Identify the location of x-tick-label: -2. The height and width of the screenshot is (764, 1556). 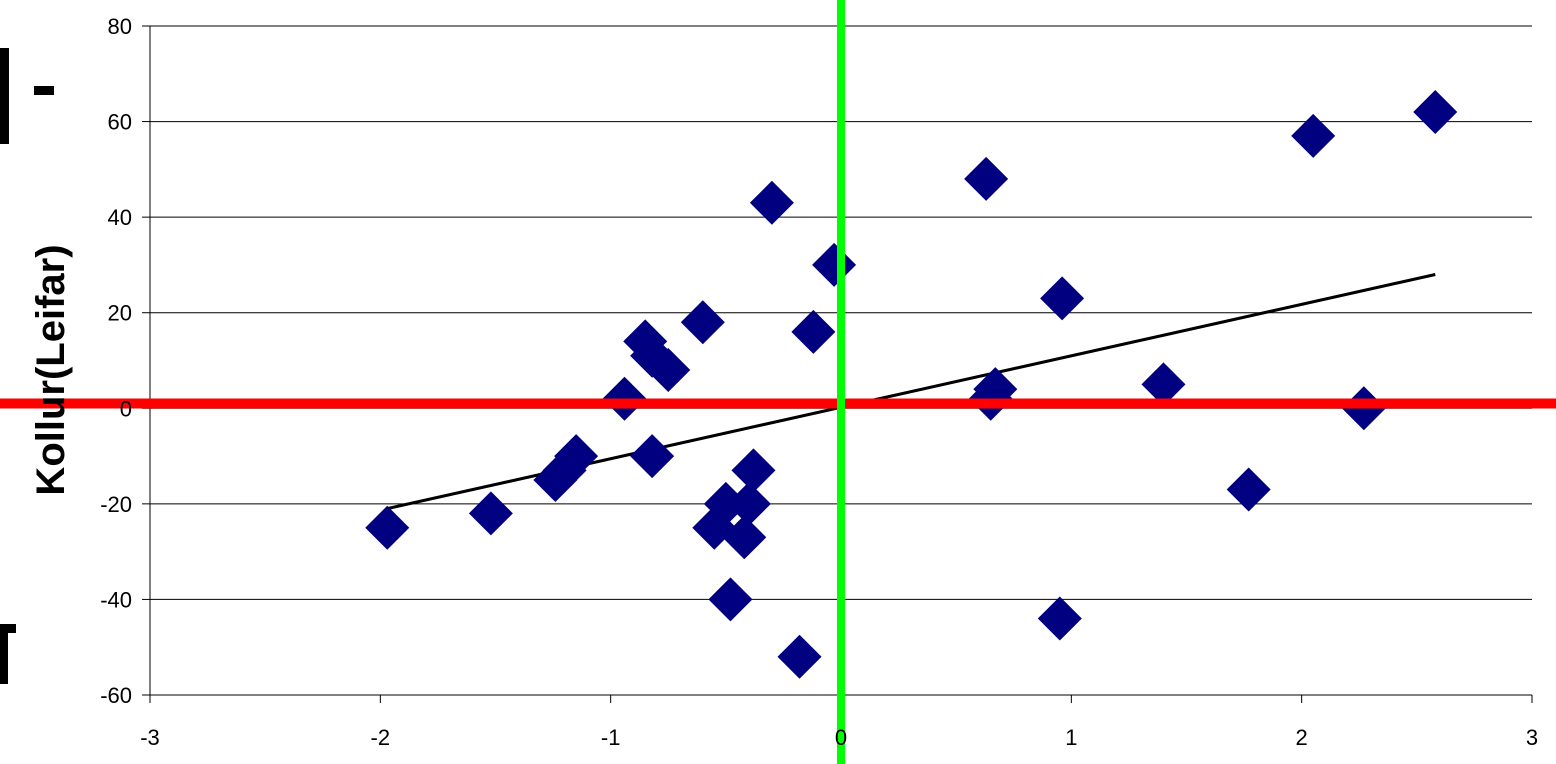
(381, 737).